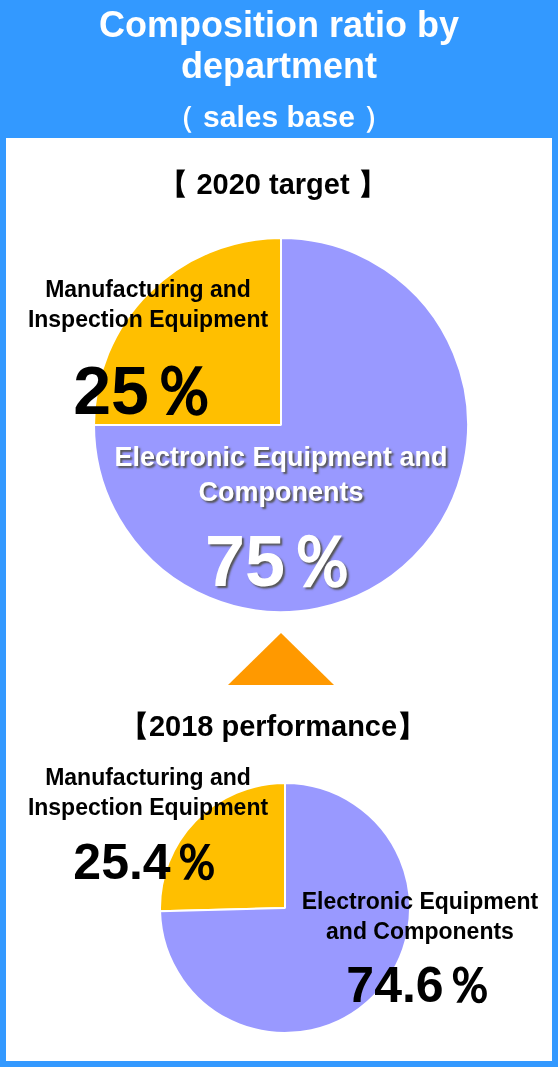  Describe the element at coordinates (420, 985) in the screenshot. I see `data-label: 74.6％` at that location.